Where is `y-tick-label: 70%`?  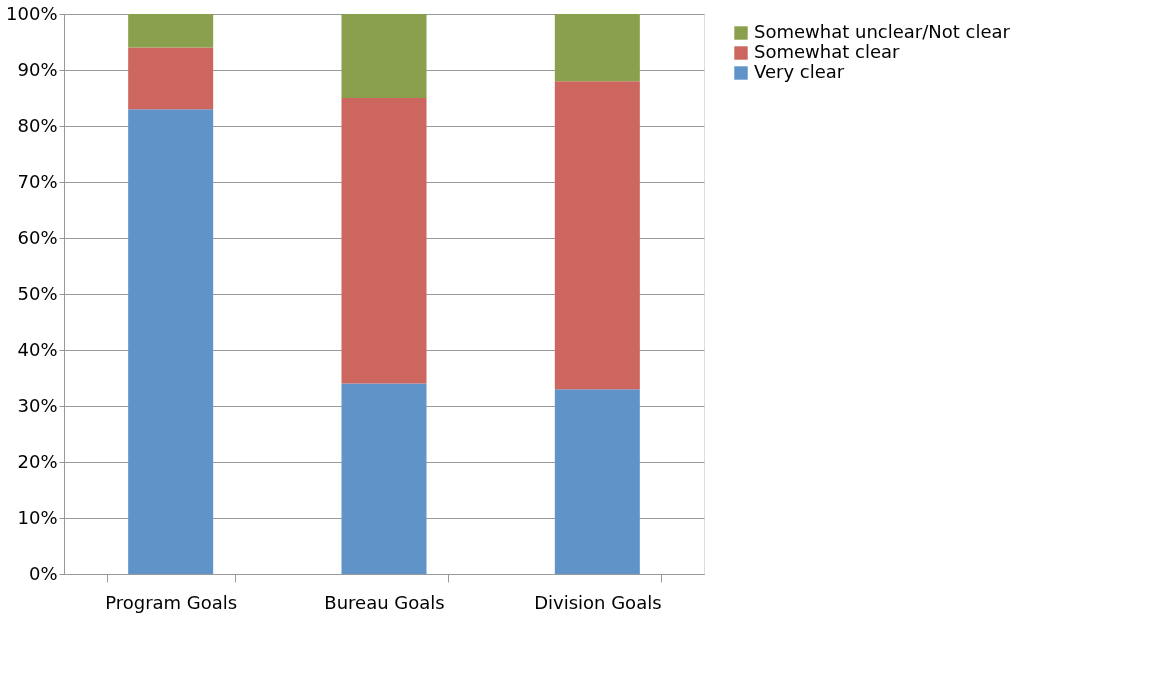
y-tick-label: 70% is located at coordinates (37, 181).